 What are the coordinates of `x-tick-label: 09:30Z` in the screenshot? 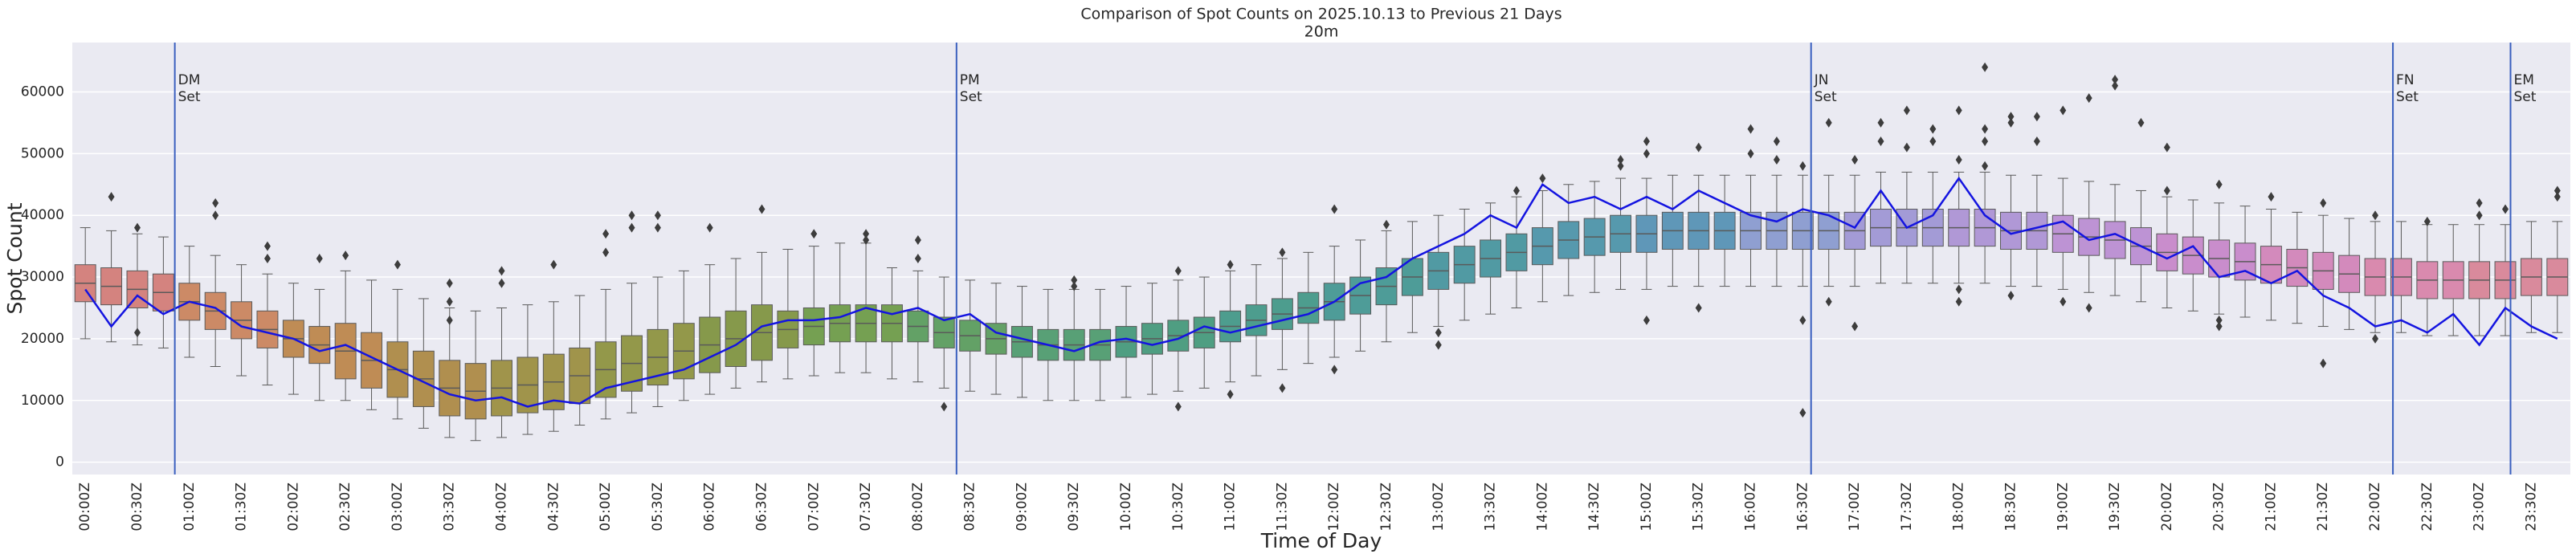 It's located at (1074, 507).